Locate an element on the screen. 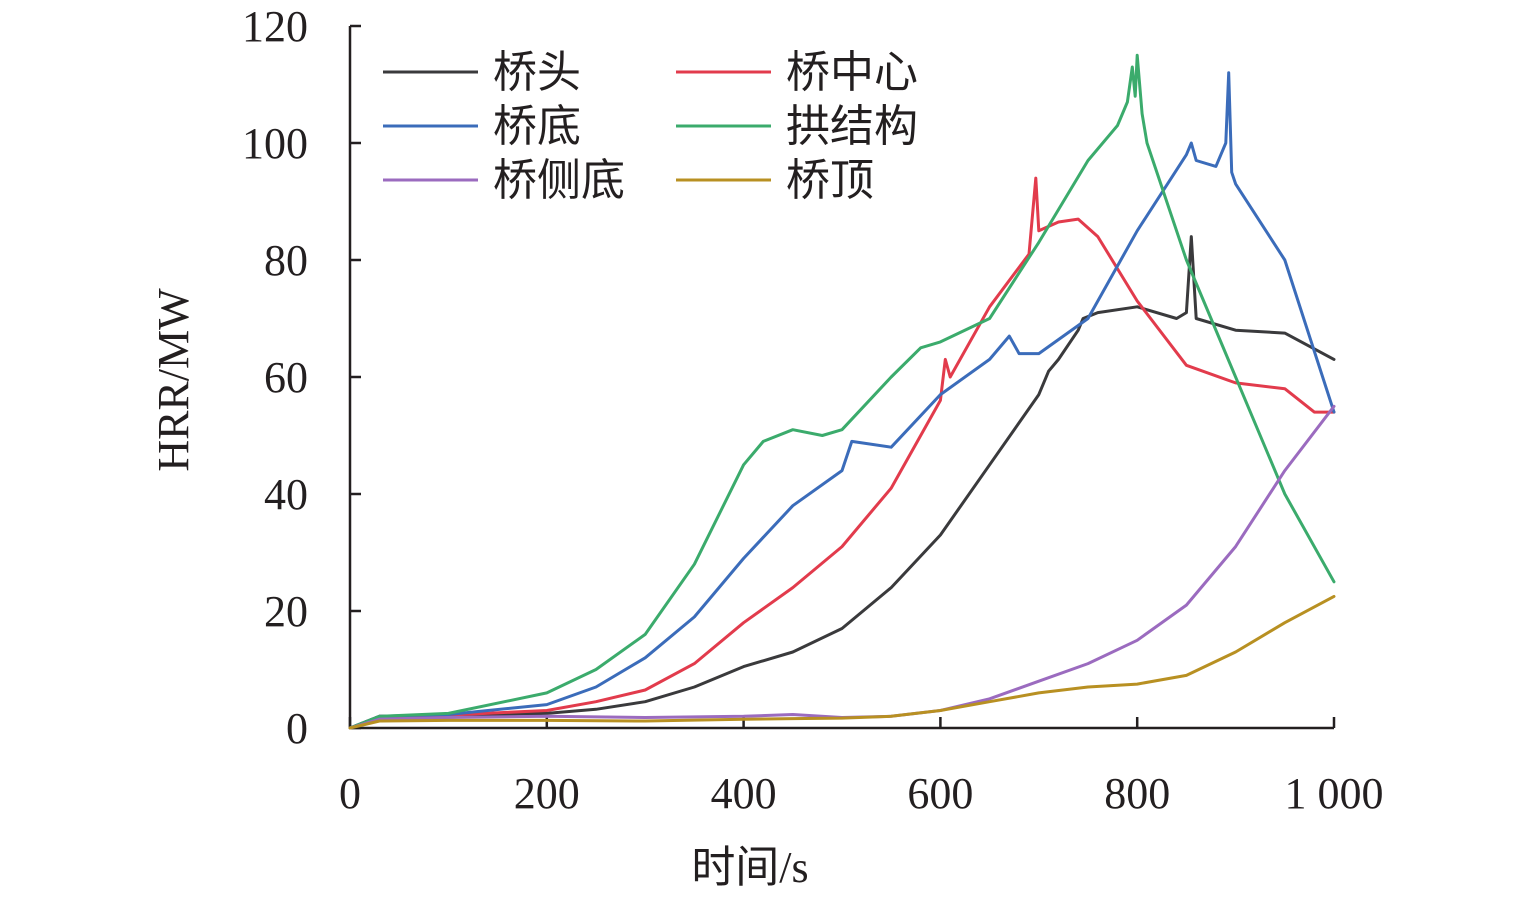 This screenshot has height=900, width=1535. x-tick-label: 400 is located at coordinates (744, 793).